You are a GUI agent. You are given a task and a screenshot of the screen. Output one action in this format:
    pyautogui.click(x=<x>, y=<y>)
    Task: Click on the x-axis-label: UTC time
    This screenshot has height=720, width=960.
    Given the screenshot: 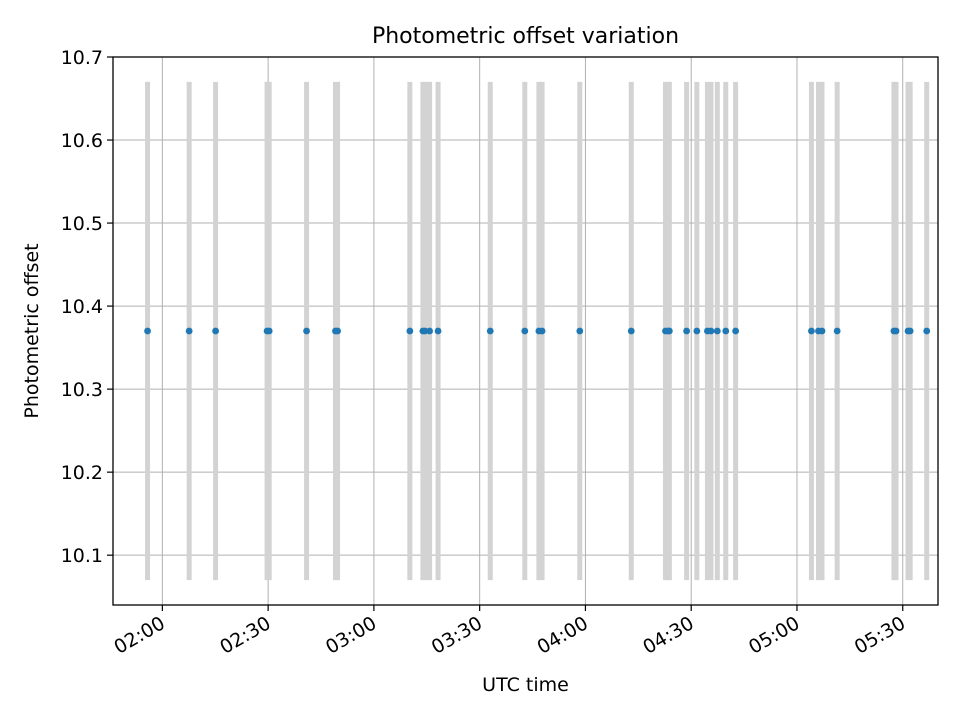 What is the action you would take?
    pyautogui.click(x=525, y=685)
    